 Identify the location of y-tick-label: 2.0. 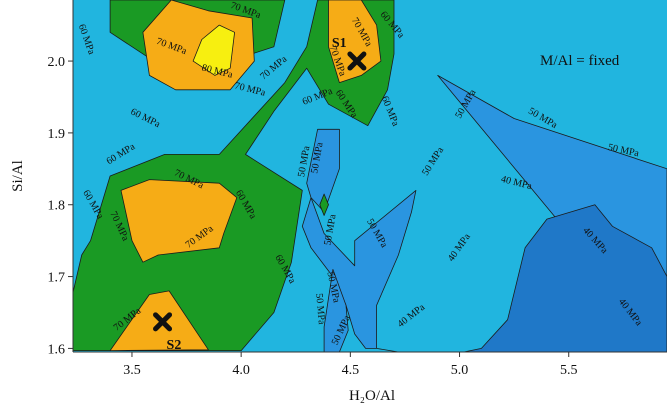
(57, 62).